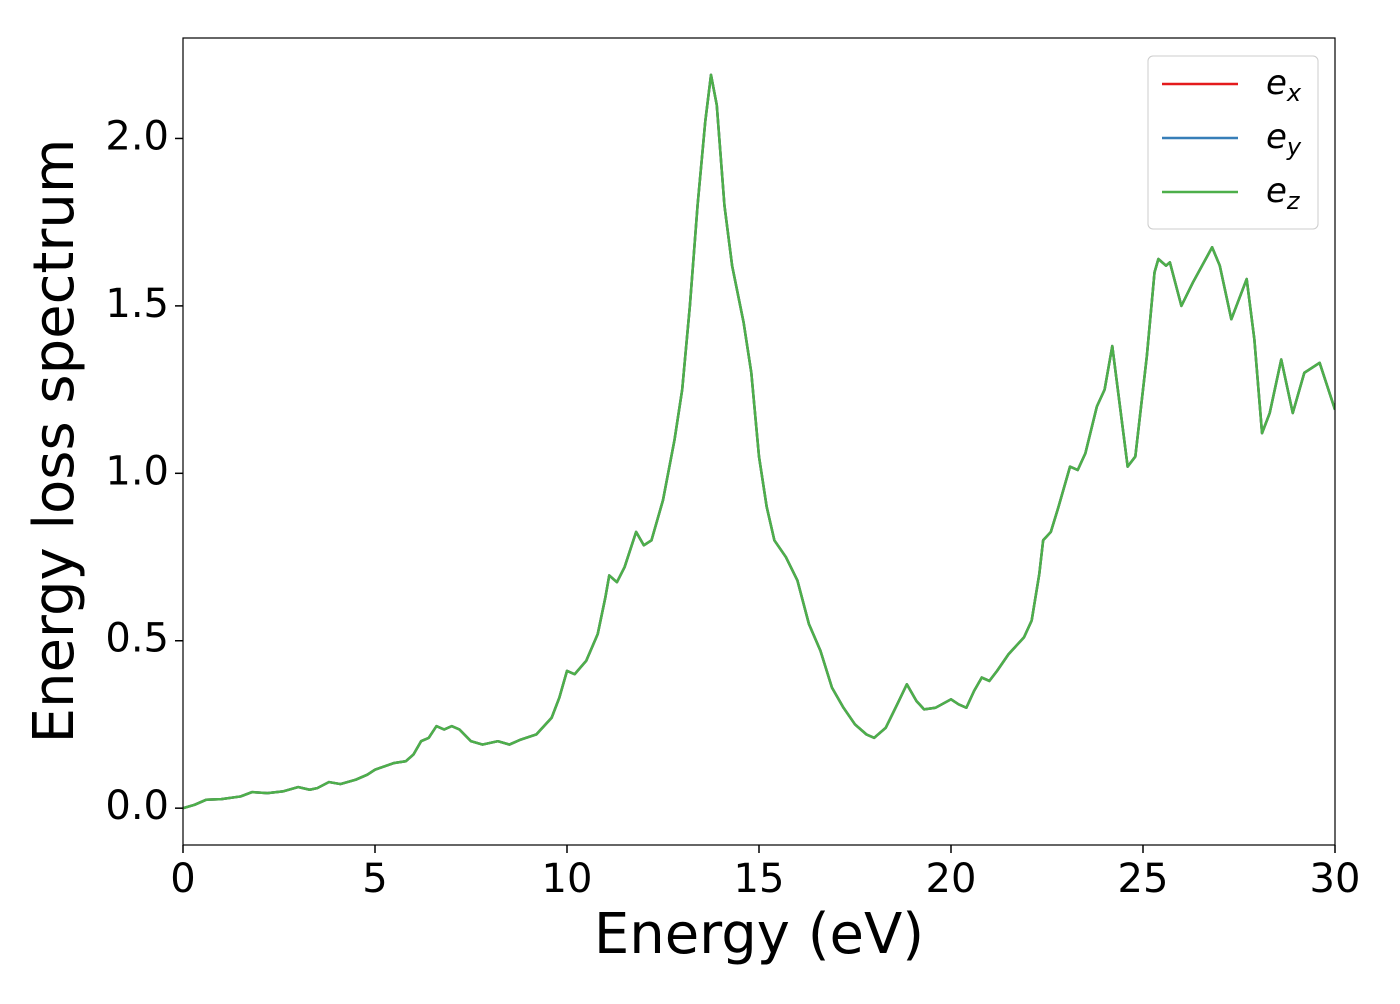  I want to click on y-tick-label: 1.5, so click(137, 304).